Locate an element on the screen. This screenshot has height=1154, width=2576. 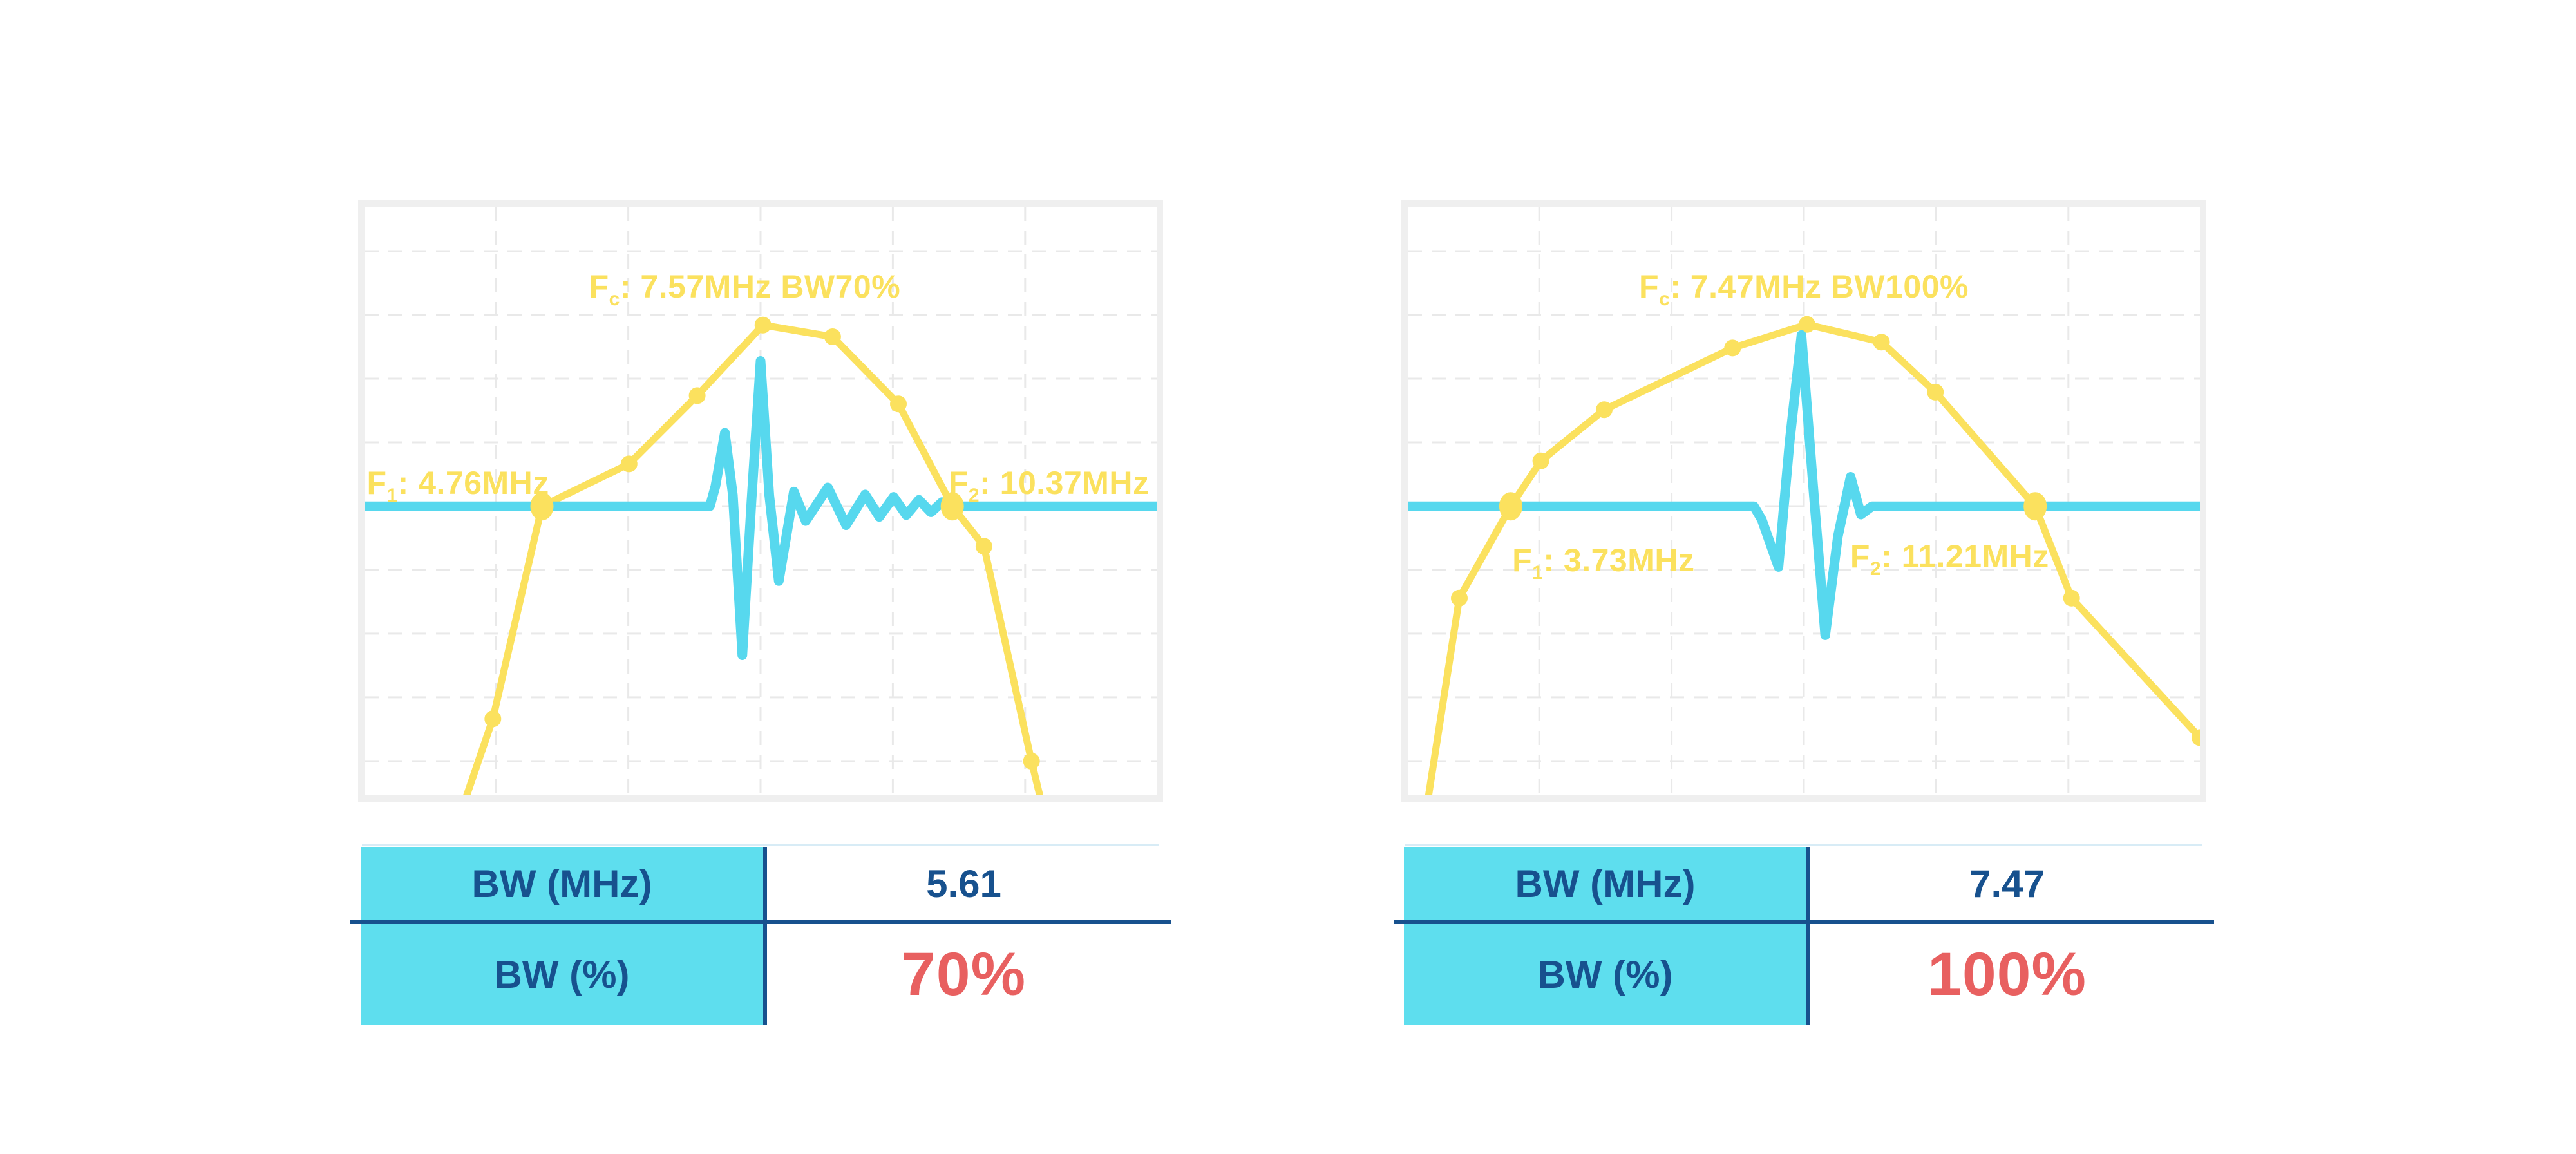
bw-mhz-value: 5.61 is located at coordinates (964, 884).